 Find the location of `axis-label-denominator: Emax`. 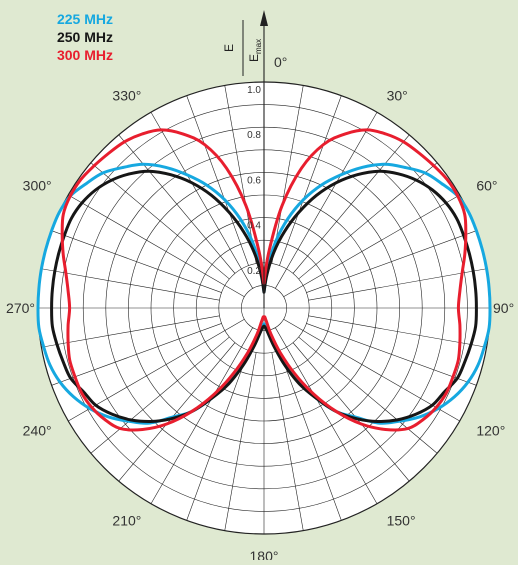

axis-label-denominator: Emax is located at coordinates (255, 50).